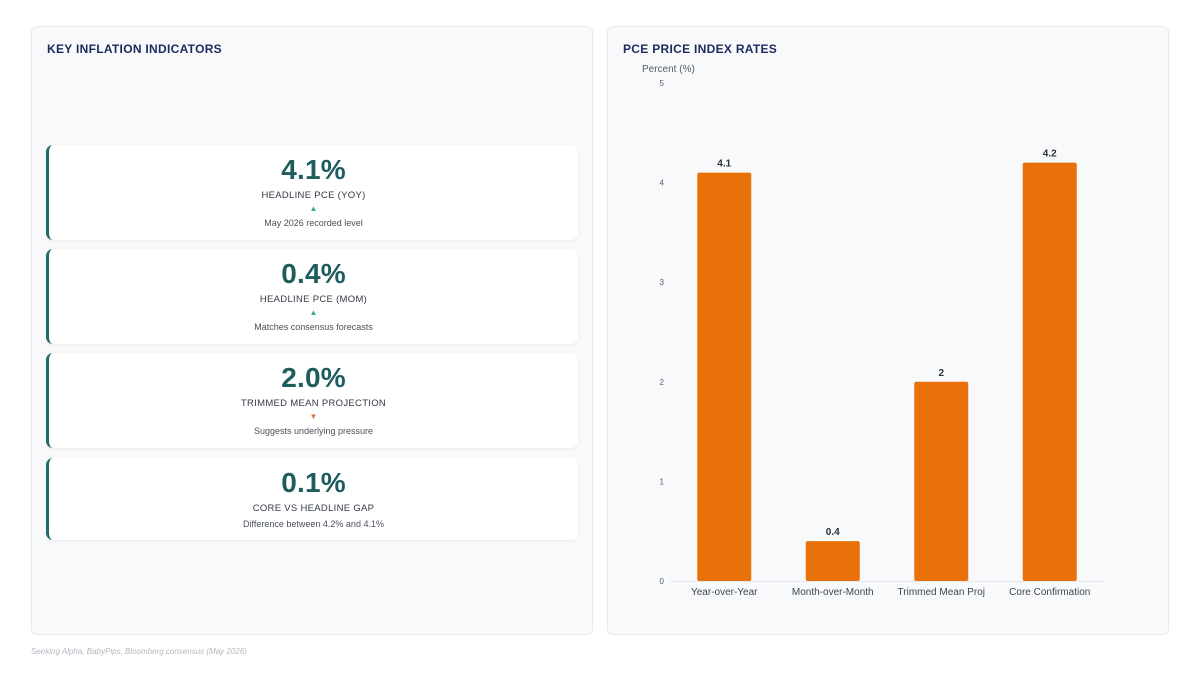  Describe the element at coordinates (313, 299) in the screenshot. I see `kpi-label: HEADLINE PCE (MOM)` at that location.